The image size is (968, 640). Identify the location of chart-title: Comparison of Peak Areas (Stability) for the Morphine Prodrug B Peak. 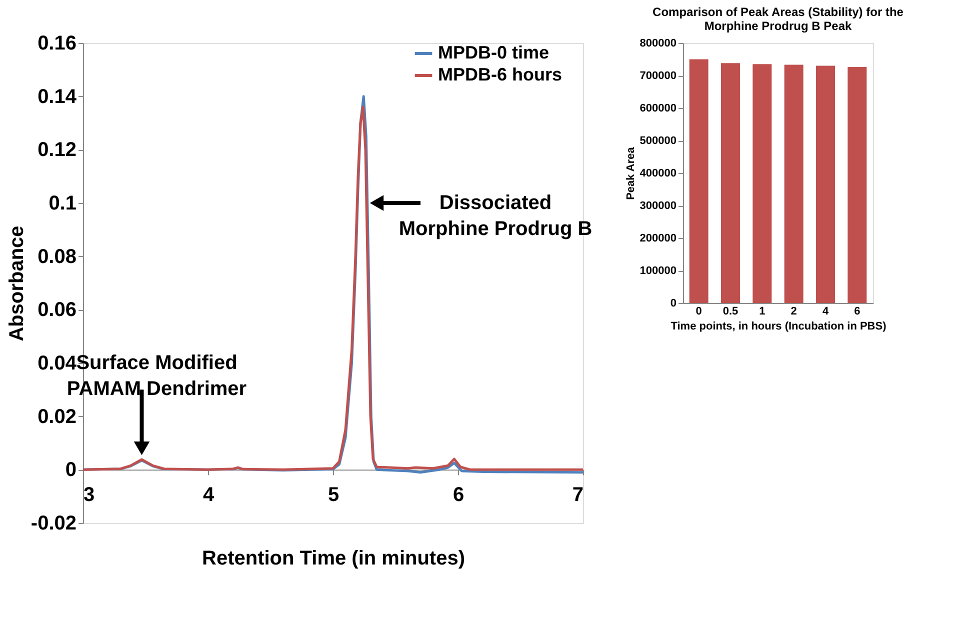
(778, 19).